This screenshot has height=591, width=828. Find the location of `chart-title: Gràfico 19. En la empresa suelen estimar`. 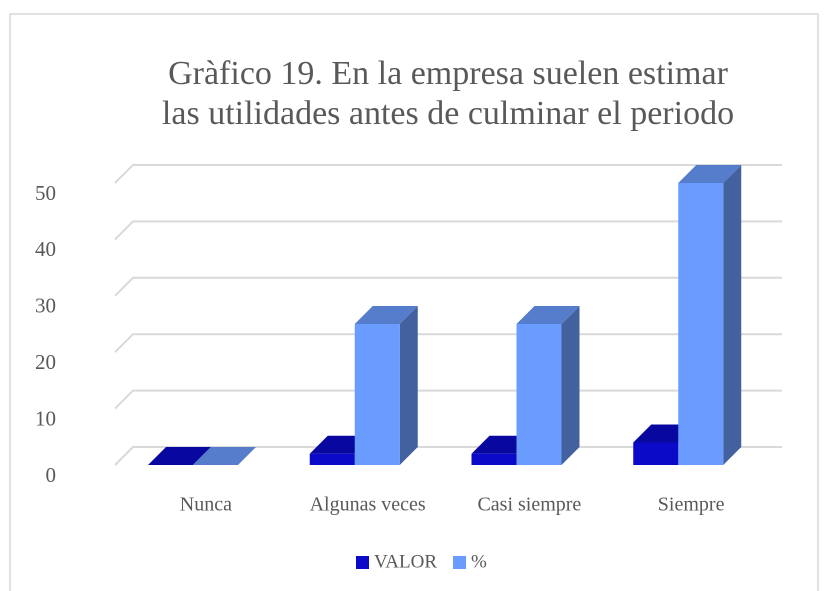

chart-title: Gràfico 19. En la empresa suelen estimar is located at coordinates (448, 73).